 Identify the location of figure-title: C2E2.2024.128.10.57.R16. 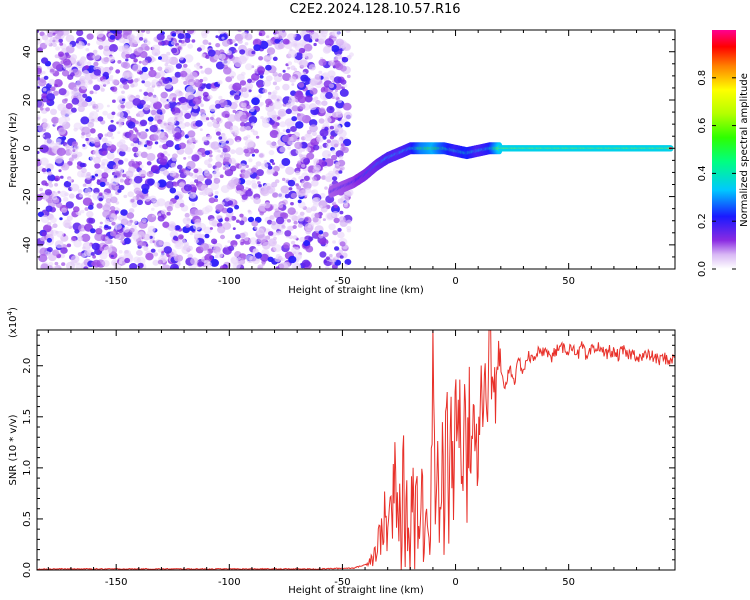
(375, 9).